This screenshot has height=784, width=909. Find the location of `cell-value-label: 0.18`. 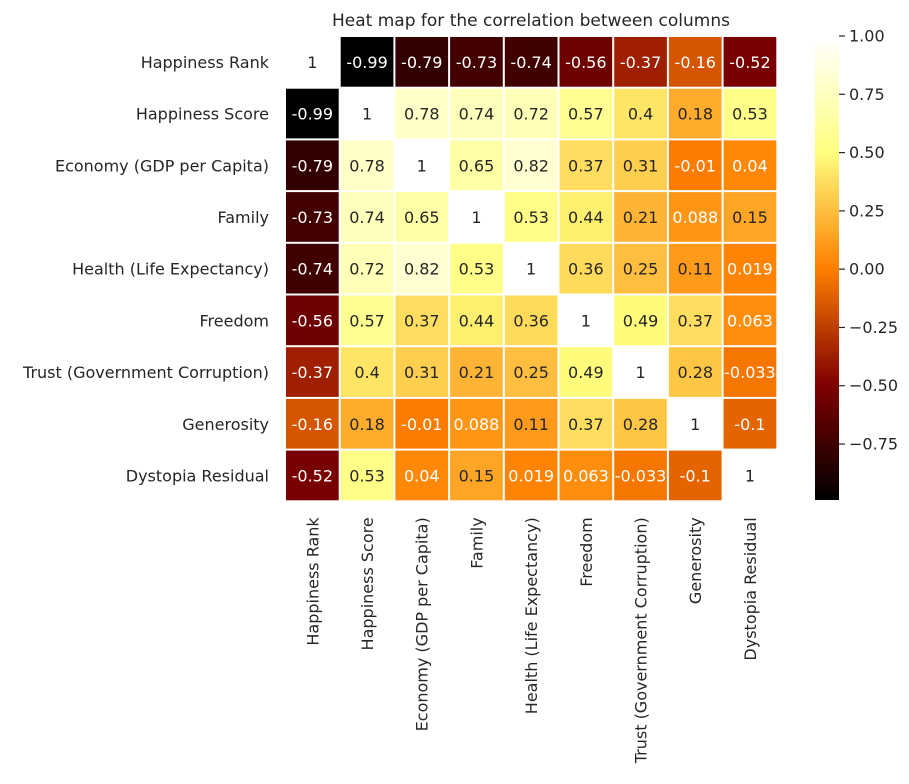

cell-value-label: 0.18 is located at coordinates (367, 424).